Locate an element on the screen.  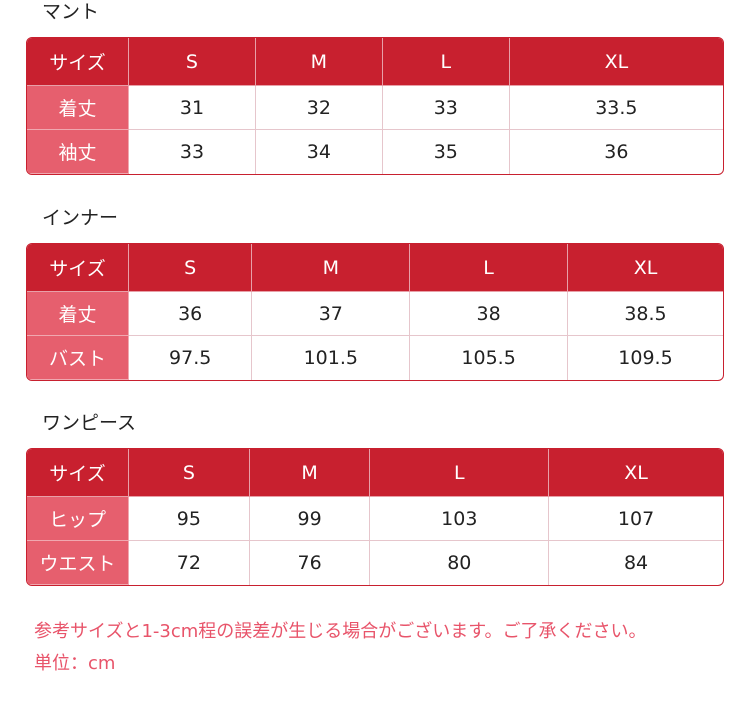
value-cell: 34 is located at coordinates (319, 152).